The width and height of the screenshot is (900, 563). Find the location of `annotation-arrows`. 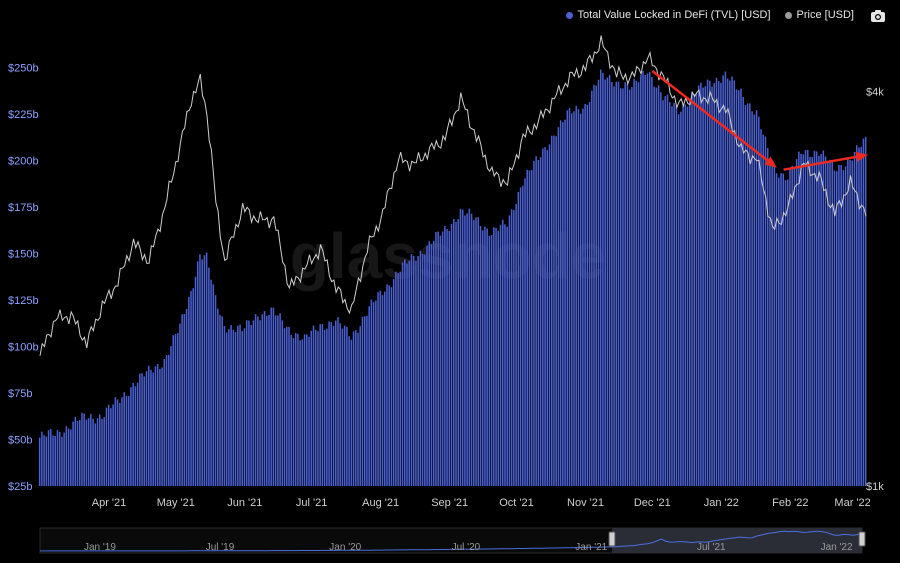

annotation-arrows is located at coordinates (760, 120).